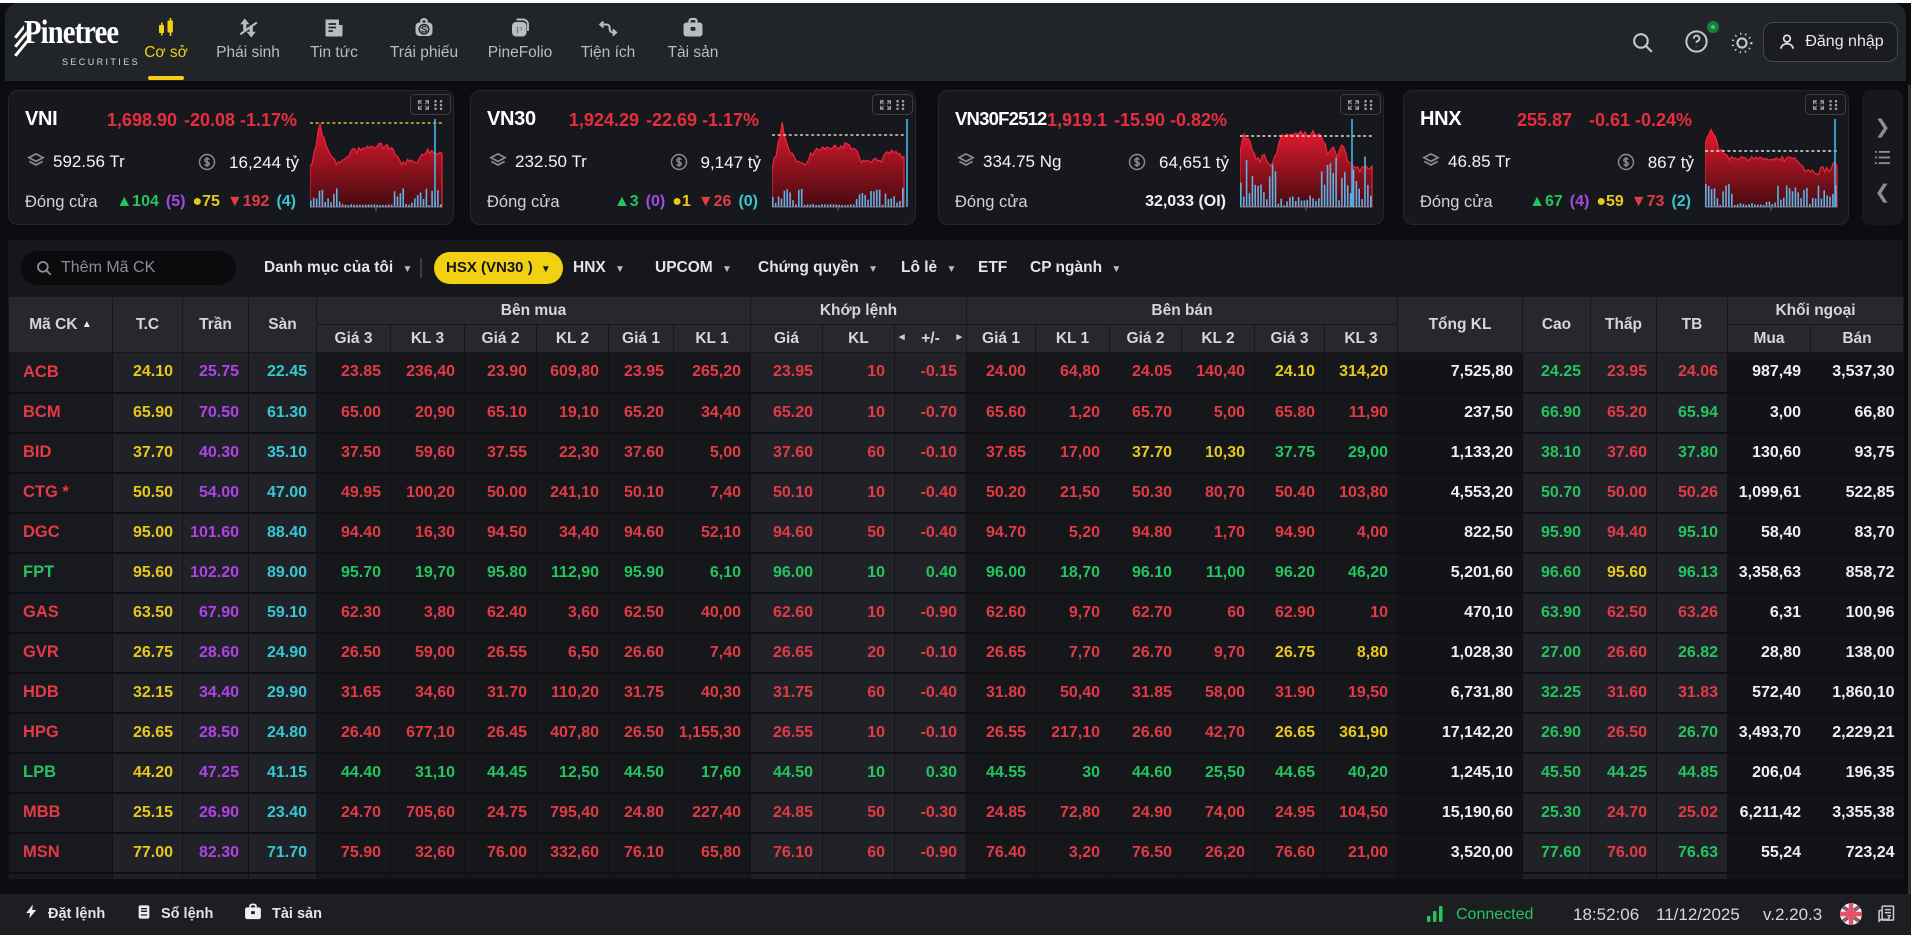  What do you see at coordinates (519, 31) in the screenshot?
I see `svg-text: P` at bounding box center [519, 31].